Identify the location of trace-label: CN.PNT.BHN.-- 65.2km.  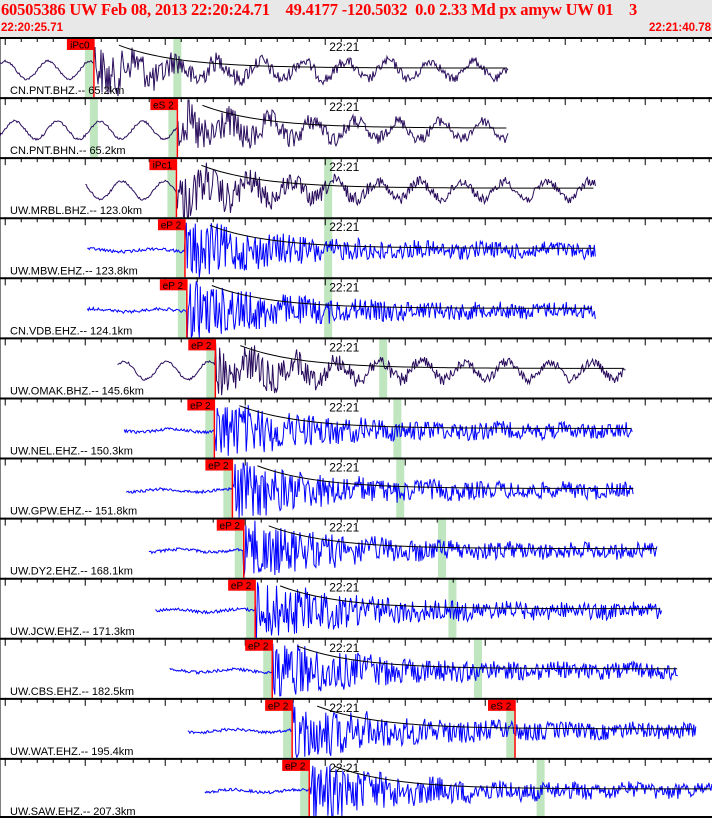
(68, 151).